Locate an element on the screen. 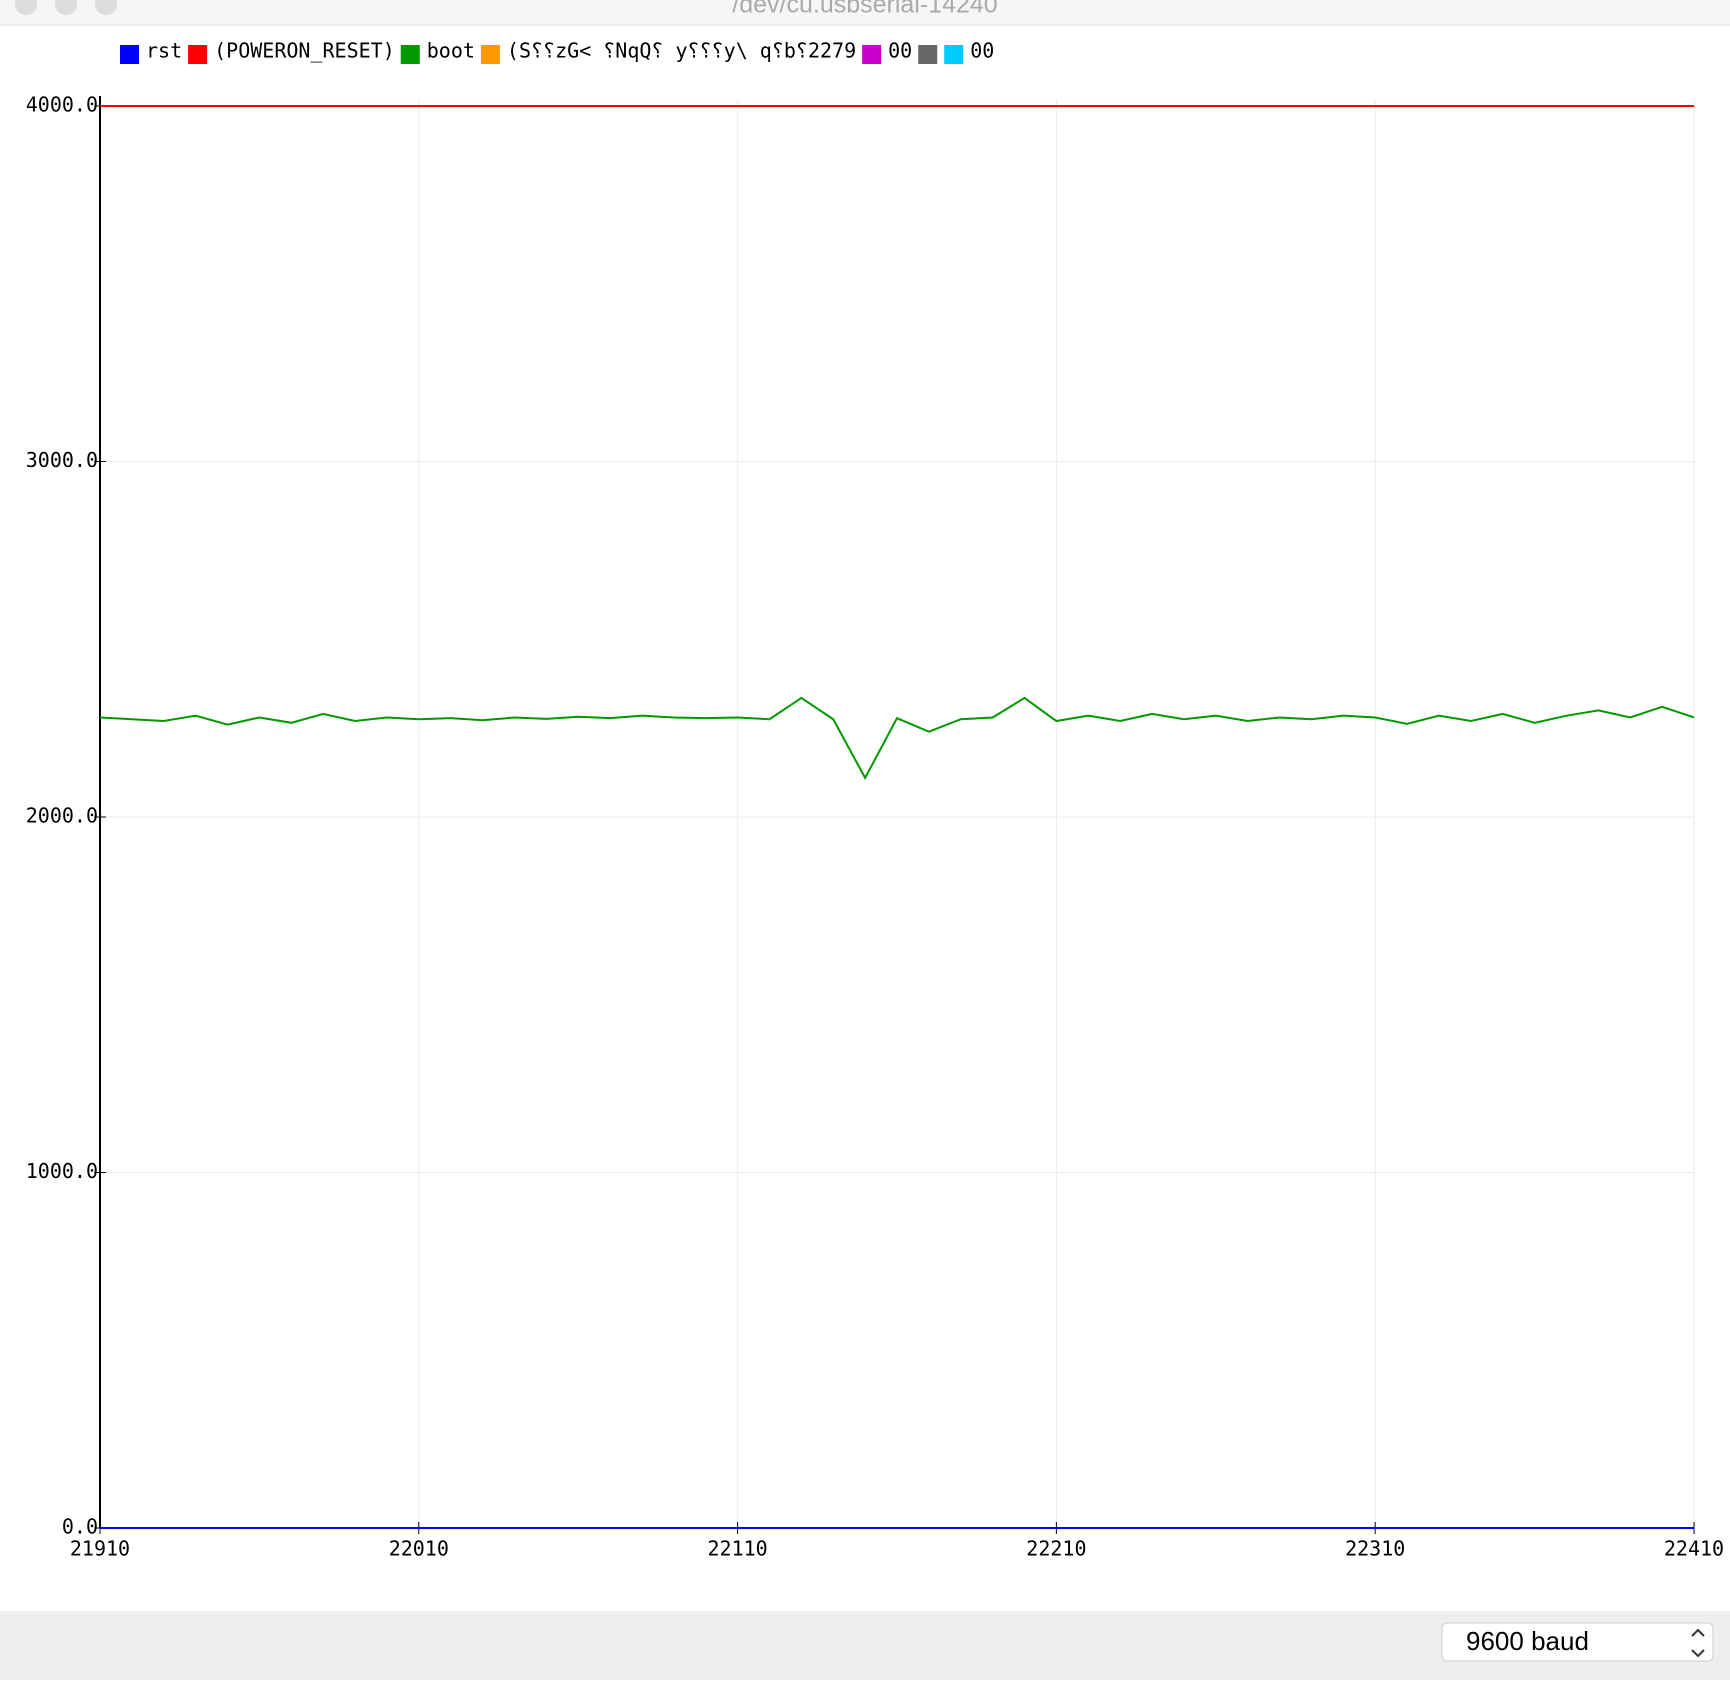  y-tick-label: 2000.0 is located at coordinates (62, 816).